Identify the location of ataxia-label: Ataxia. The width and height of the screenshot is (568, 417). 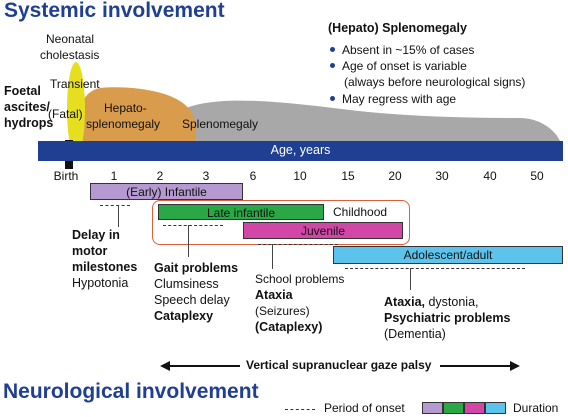
(274, 295).